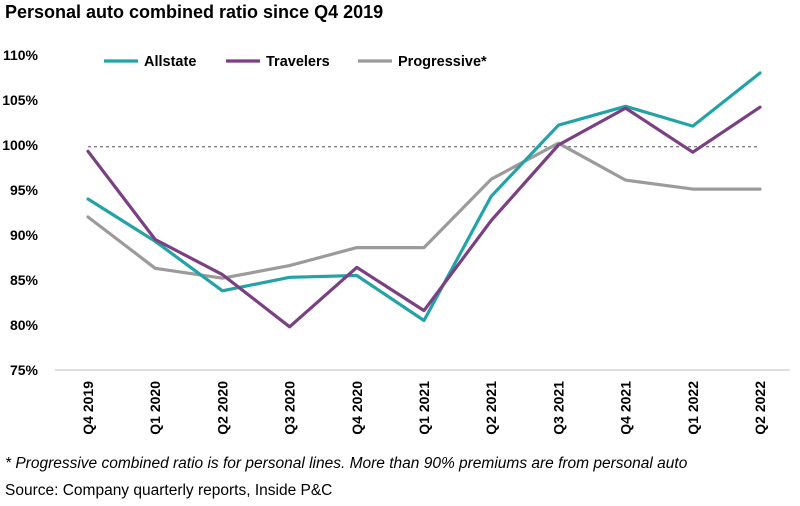 This screenshot has height=506, width=800. I want to click on x-tick-label: Q4 2021, so click(626, 408).